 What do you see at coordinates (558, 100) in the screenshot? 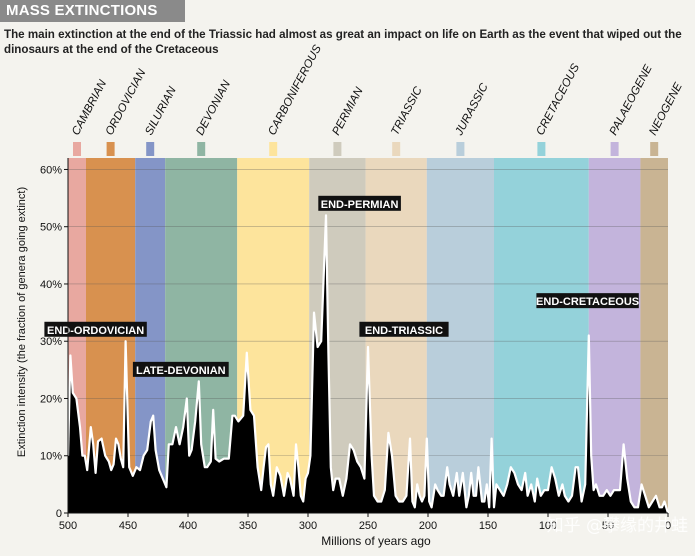
I see `period-label: CRETACEOUS` at bounding box center [558, 100].